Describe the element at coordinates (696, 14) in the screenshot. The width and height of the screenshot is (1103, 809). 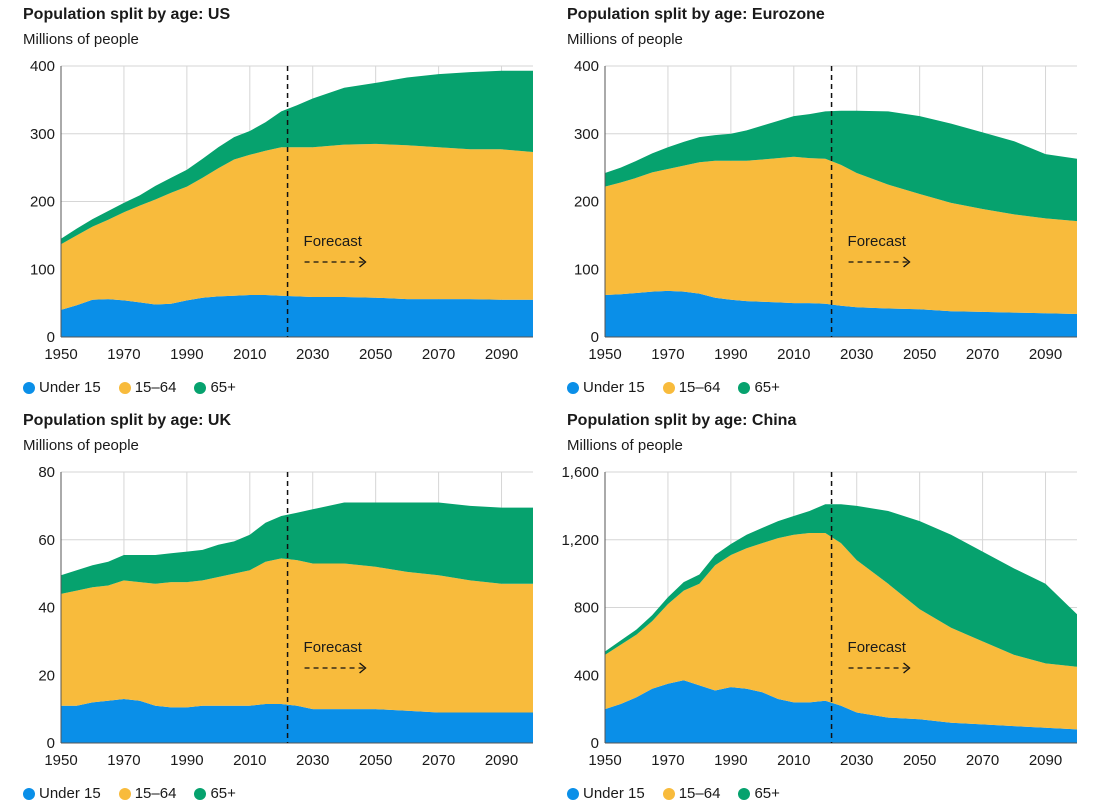
I see `chart-title: Population split by age: Eurozone` at that location.